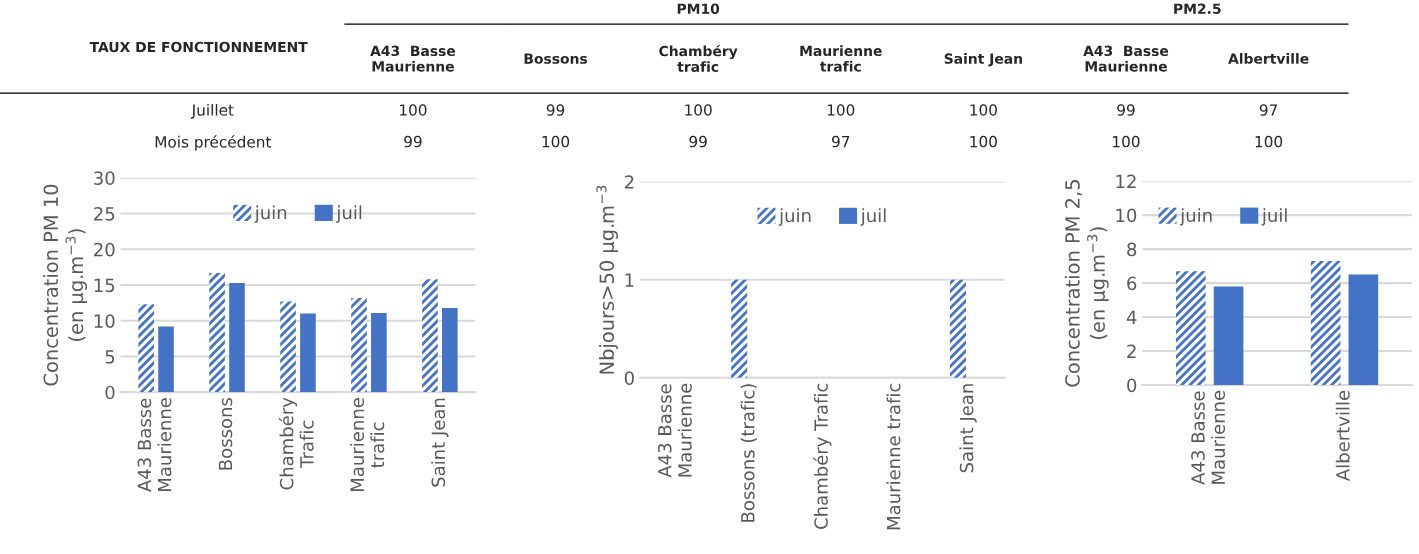 This screenshot has width=1419, height=554. What do you see at coordinates (212, 111) in the screenshot?
I see `text: Juillet` at bounding box center [212, 111].